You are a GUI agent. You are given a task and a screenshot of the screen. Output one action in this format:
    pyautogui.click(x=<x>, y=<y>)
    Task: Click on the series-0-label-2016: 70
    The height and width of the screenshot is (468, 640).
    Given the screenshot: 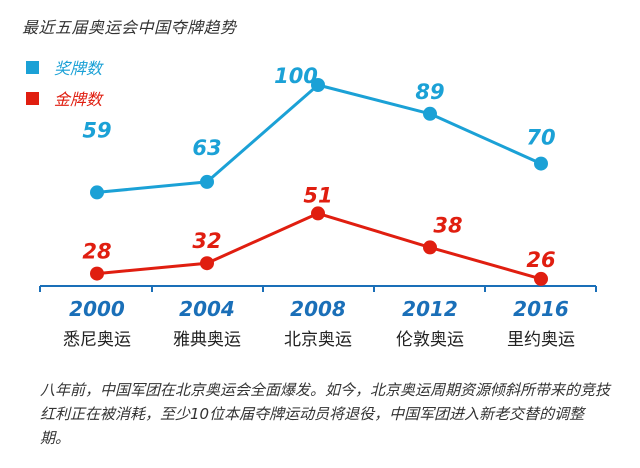 What is the action you would take?
    pyautogui.click(x=540, y=138)
    